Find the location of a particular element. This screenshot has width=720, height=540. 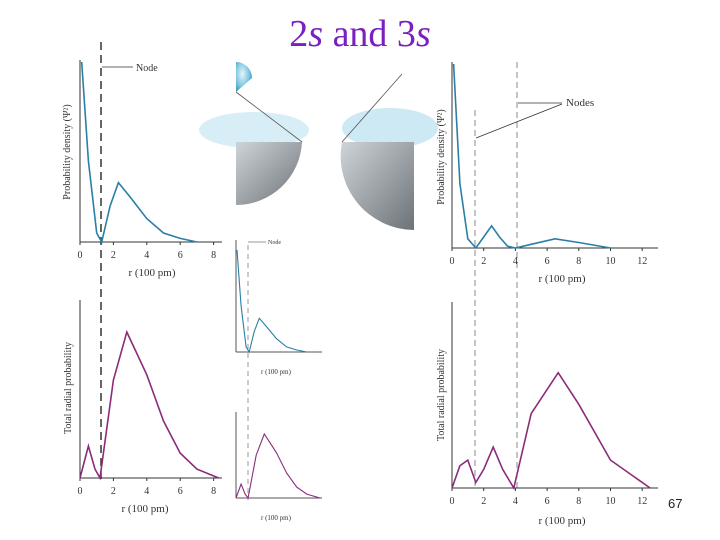

inset-xlabel-radial: r (100 pm) is located at coordinates (276, 518).